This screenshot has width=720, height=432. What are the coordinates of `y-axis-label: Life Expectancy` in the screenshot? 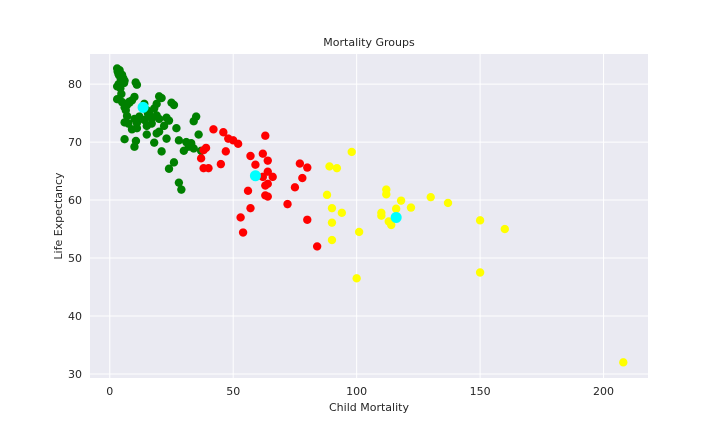 It's located at (58, 216).